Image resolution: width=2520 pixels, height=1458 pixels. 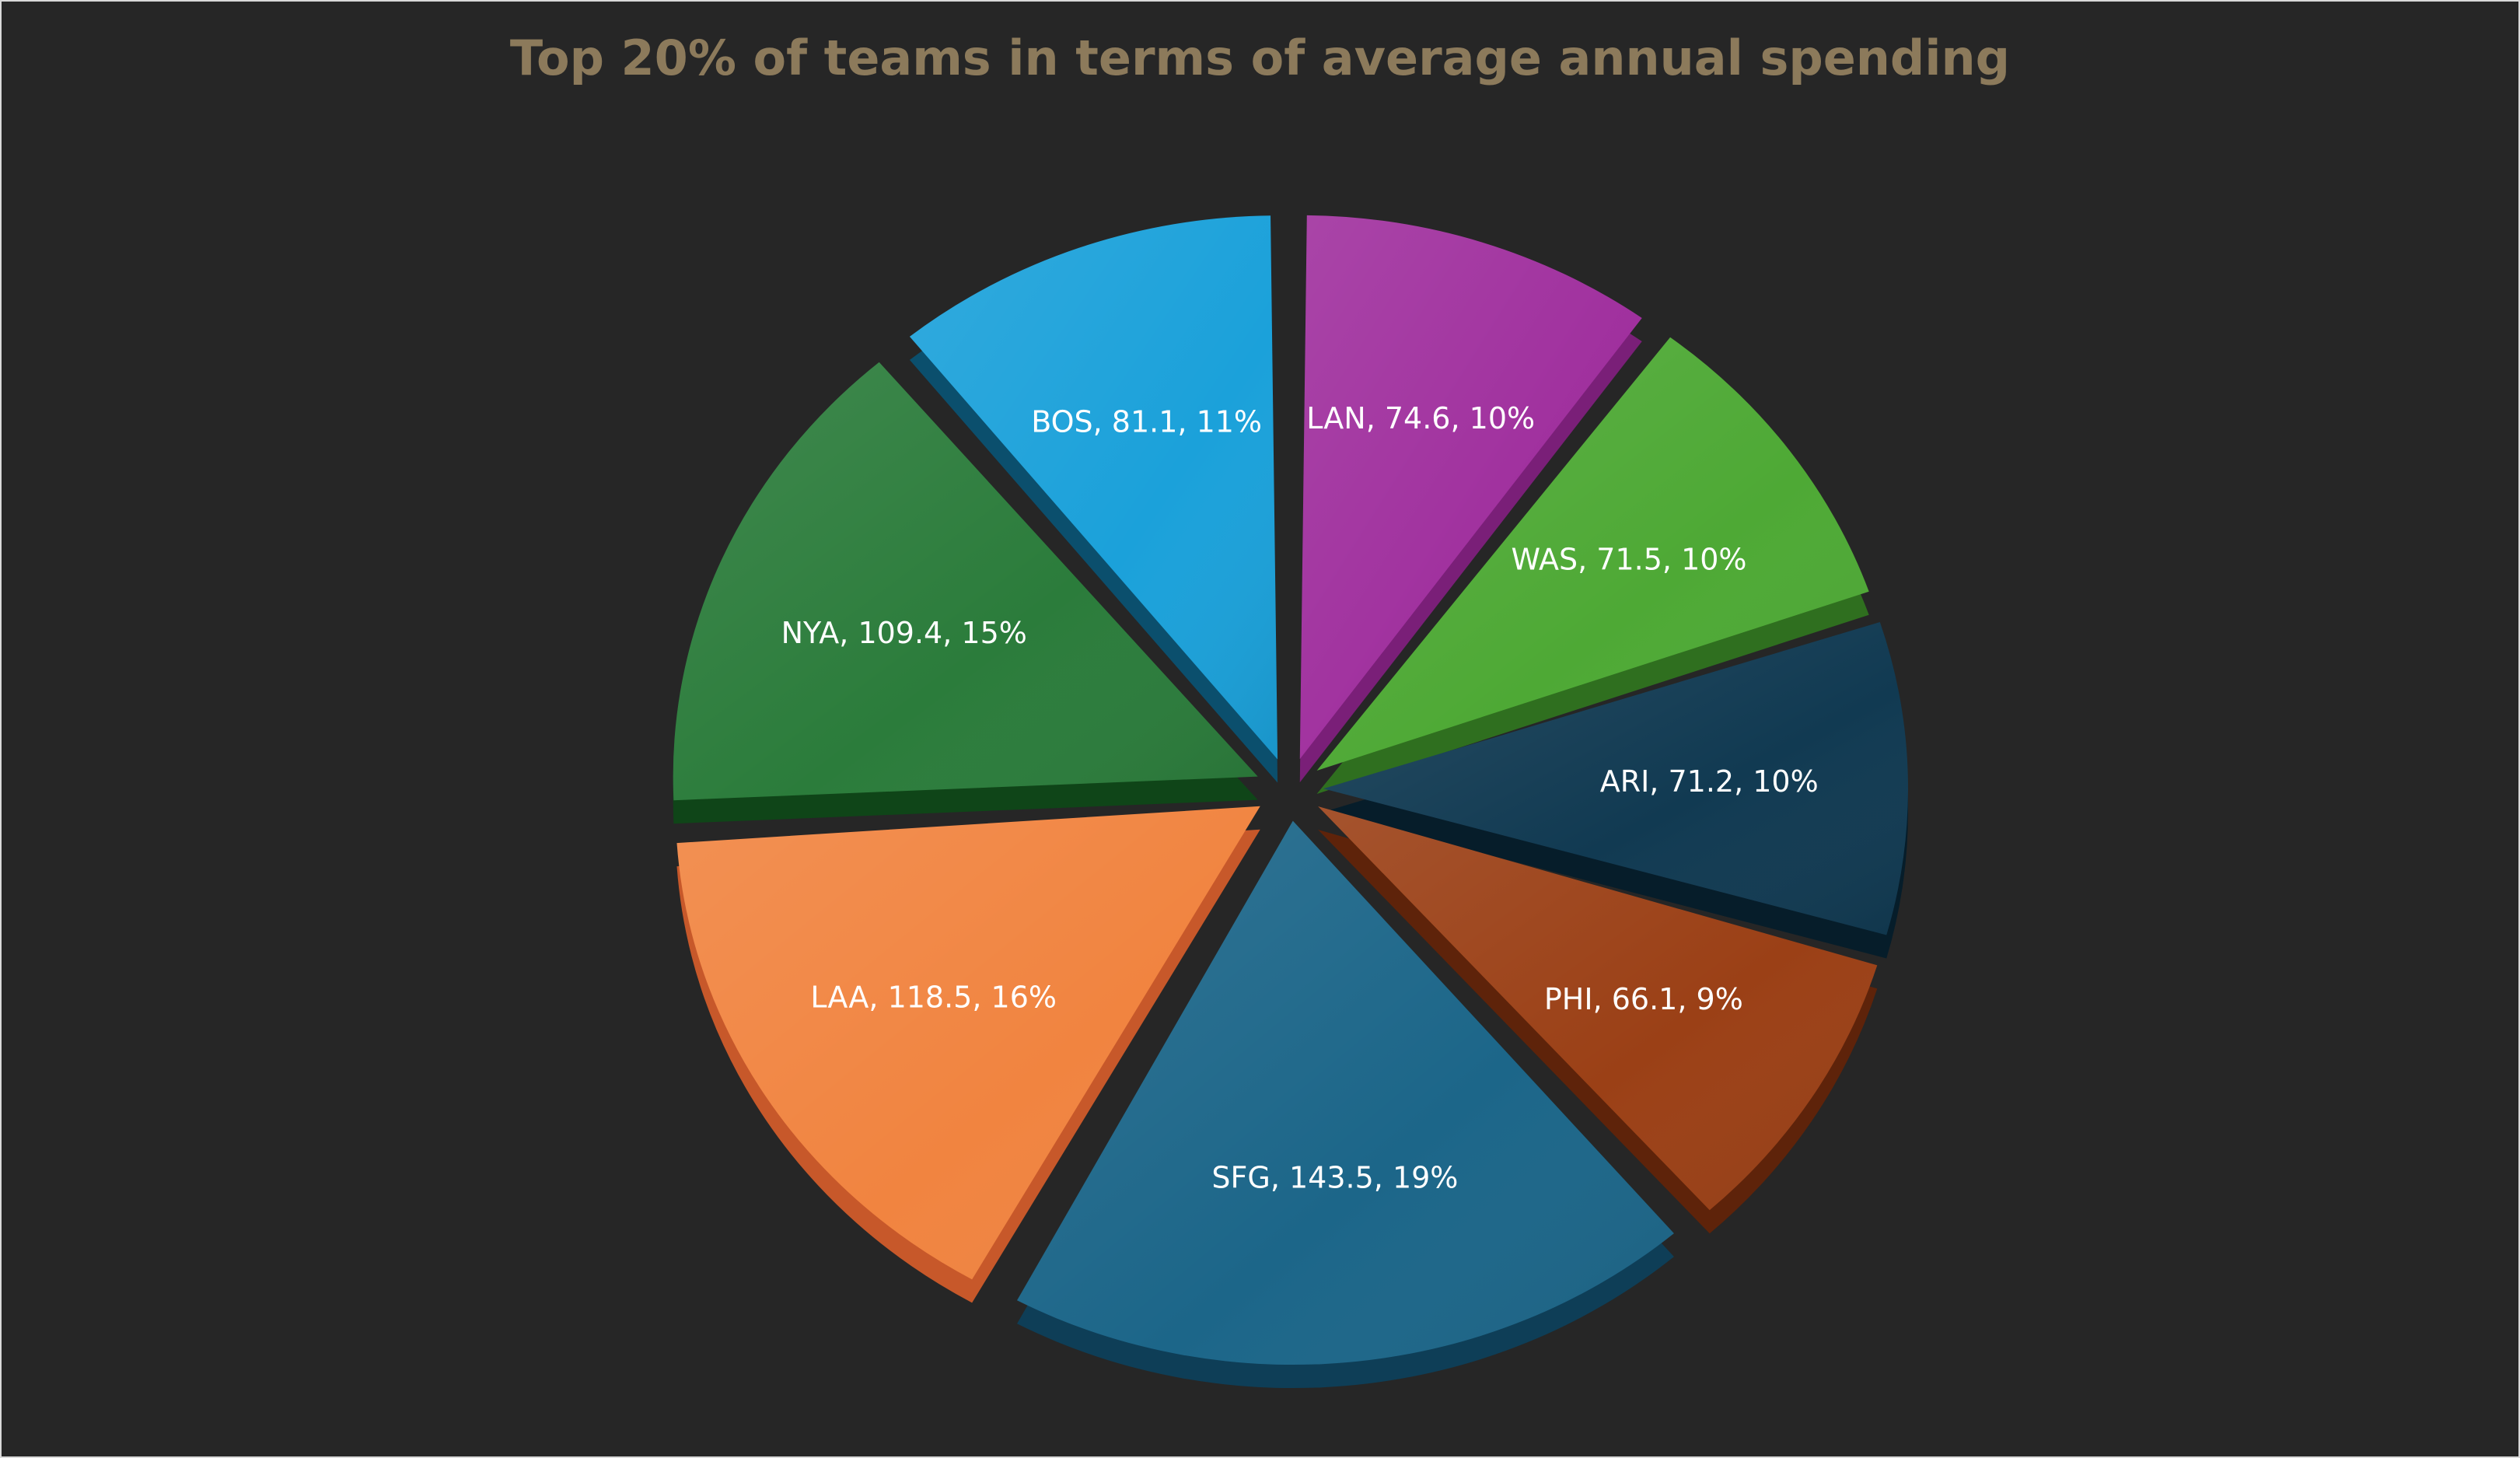 I want to click on data-label-was: WAS, 71.5, 10%, so click(x=1629, y=560).